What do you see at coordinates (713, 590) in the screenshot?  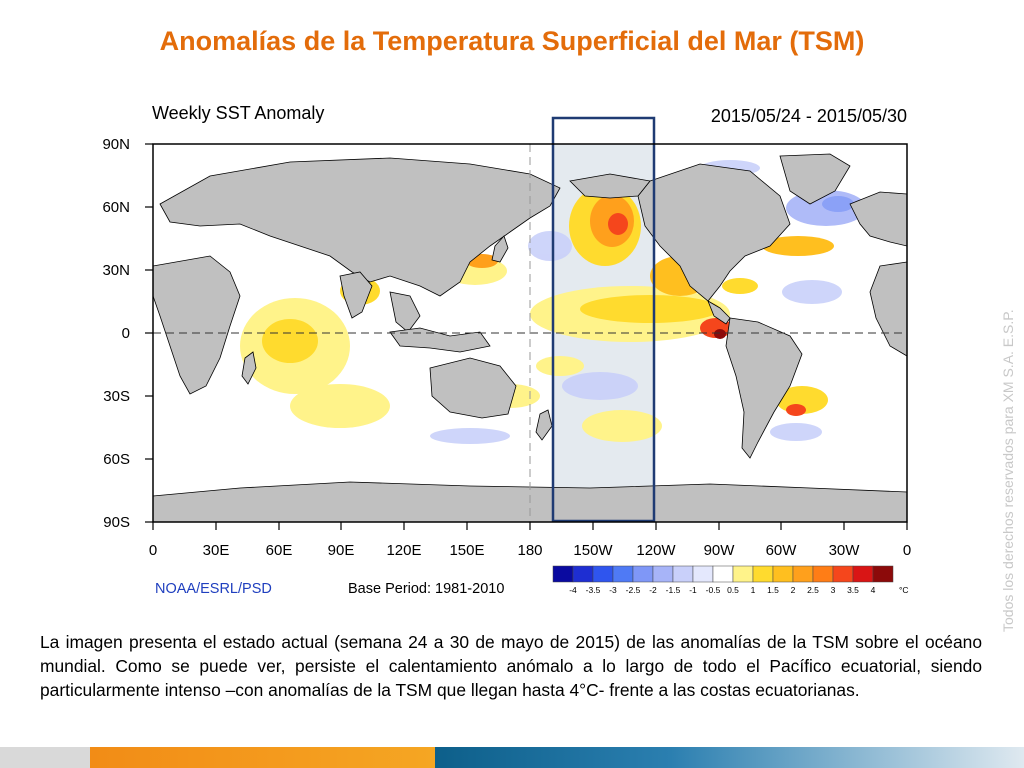 I see `colorbar-tick-label: -0.5` at bounding box center [713, 590].